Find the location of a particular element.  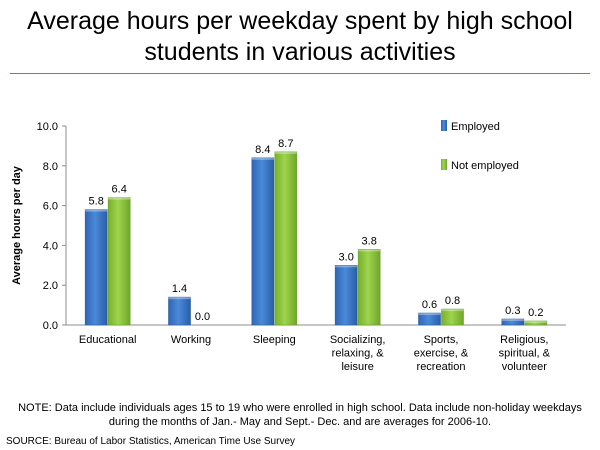

y-tick-label: 0.0 is located at coordinates (50, 326).